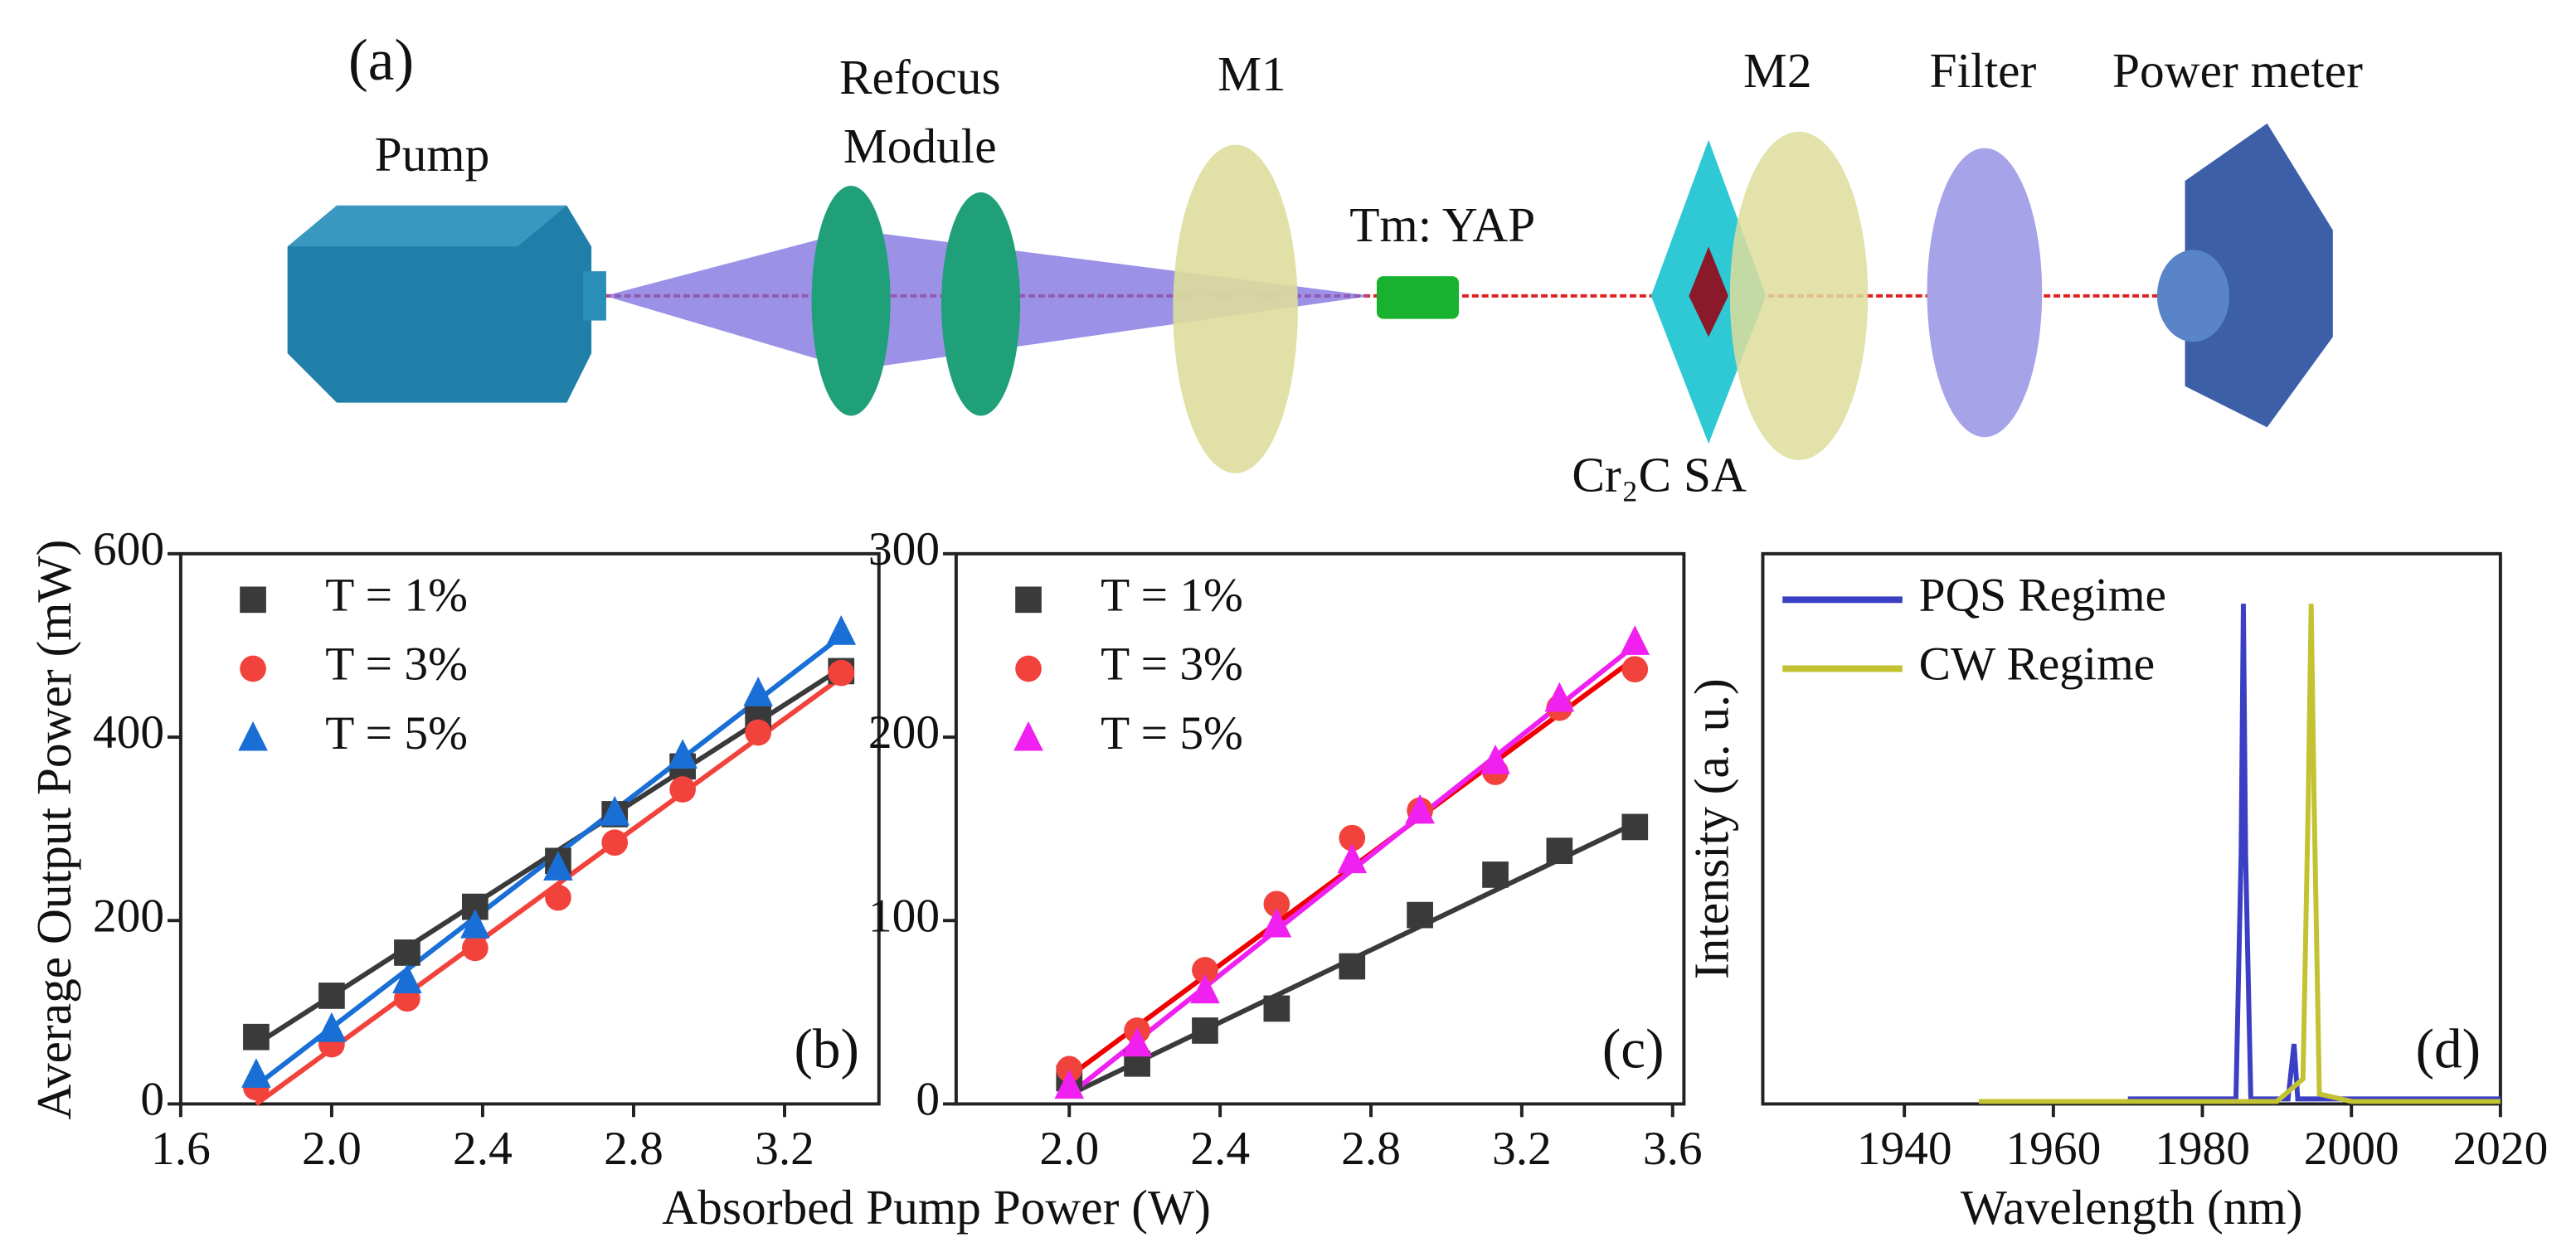 This screenshot has width=2576, height=1252. Describe the element at coordinates (1634, 1048) in the screenshot. I see `panel-label: (c)` at that location.